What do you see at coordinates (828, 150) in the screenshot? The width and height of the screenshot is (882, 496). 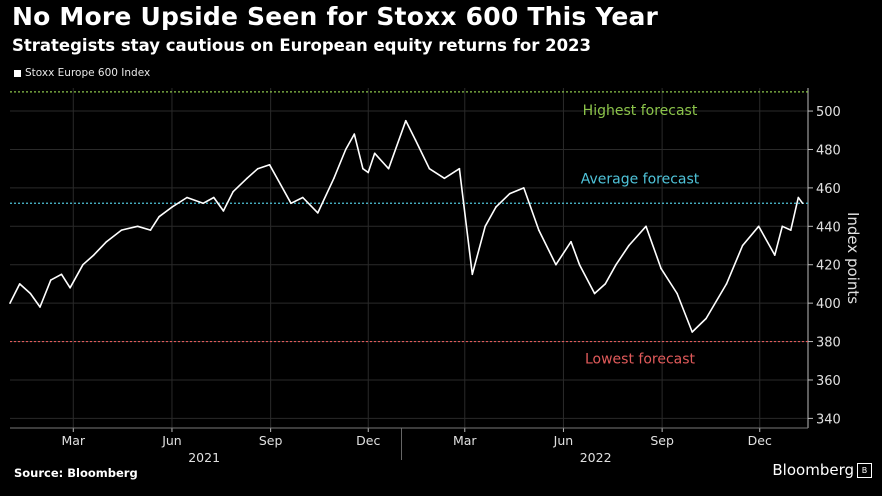 I see `y-tick-label: 480` at bounding box center [828, 150].